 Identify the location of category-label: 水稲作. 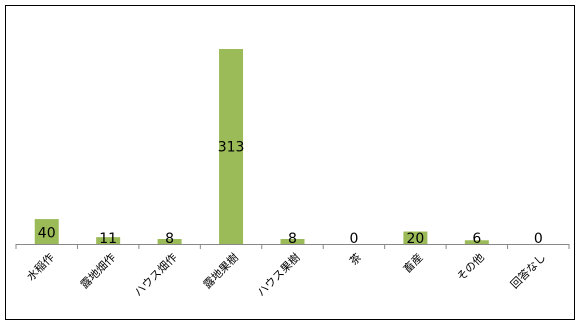
(40, 267).